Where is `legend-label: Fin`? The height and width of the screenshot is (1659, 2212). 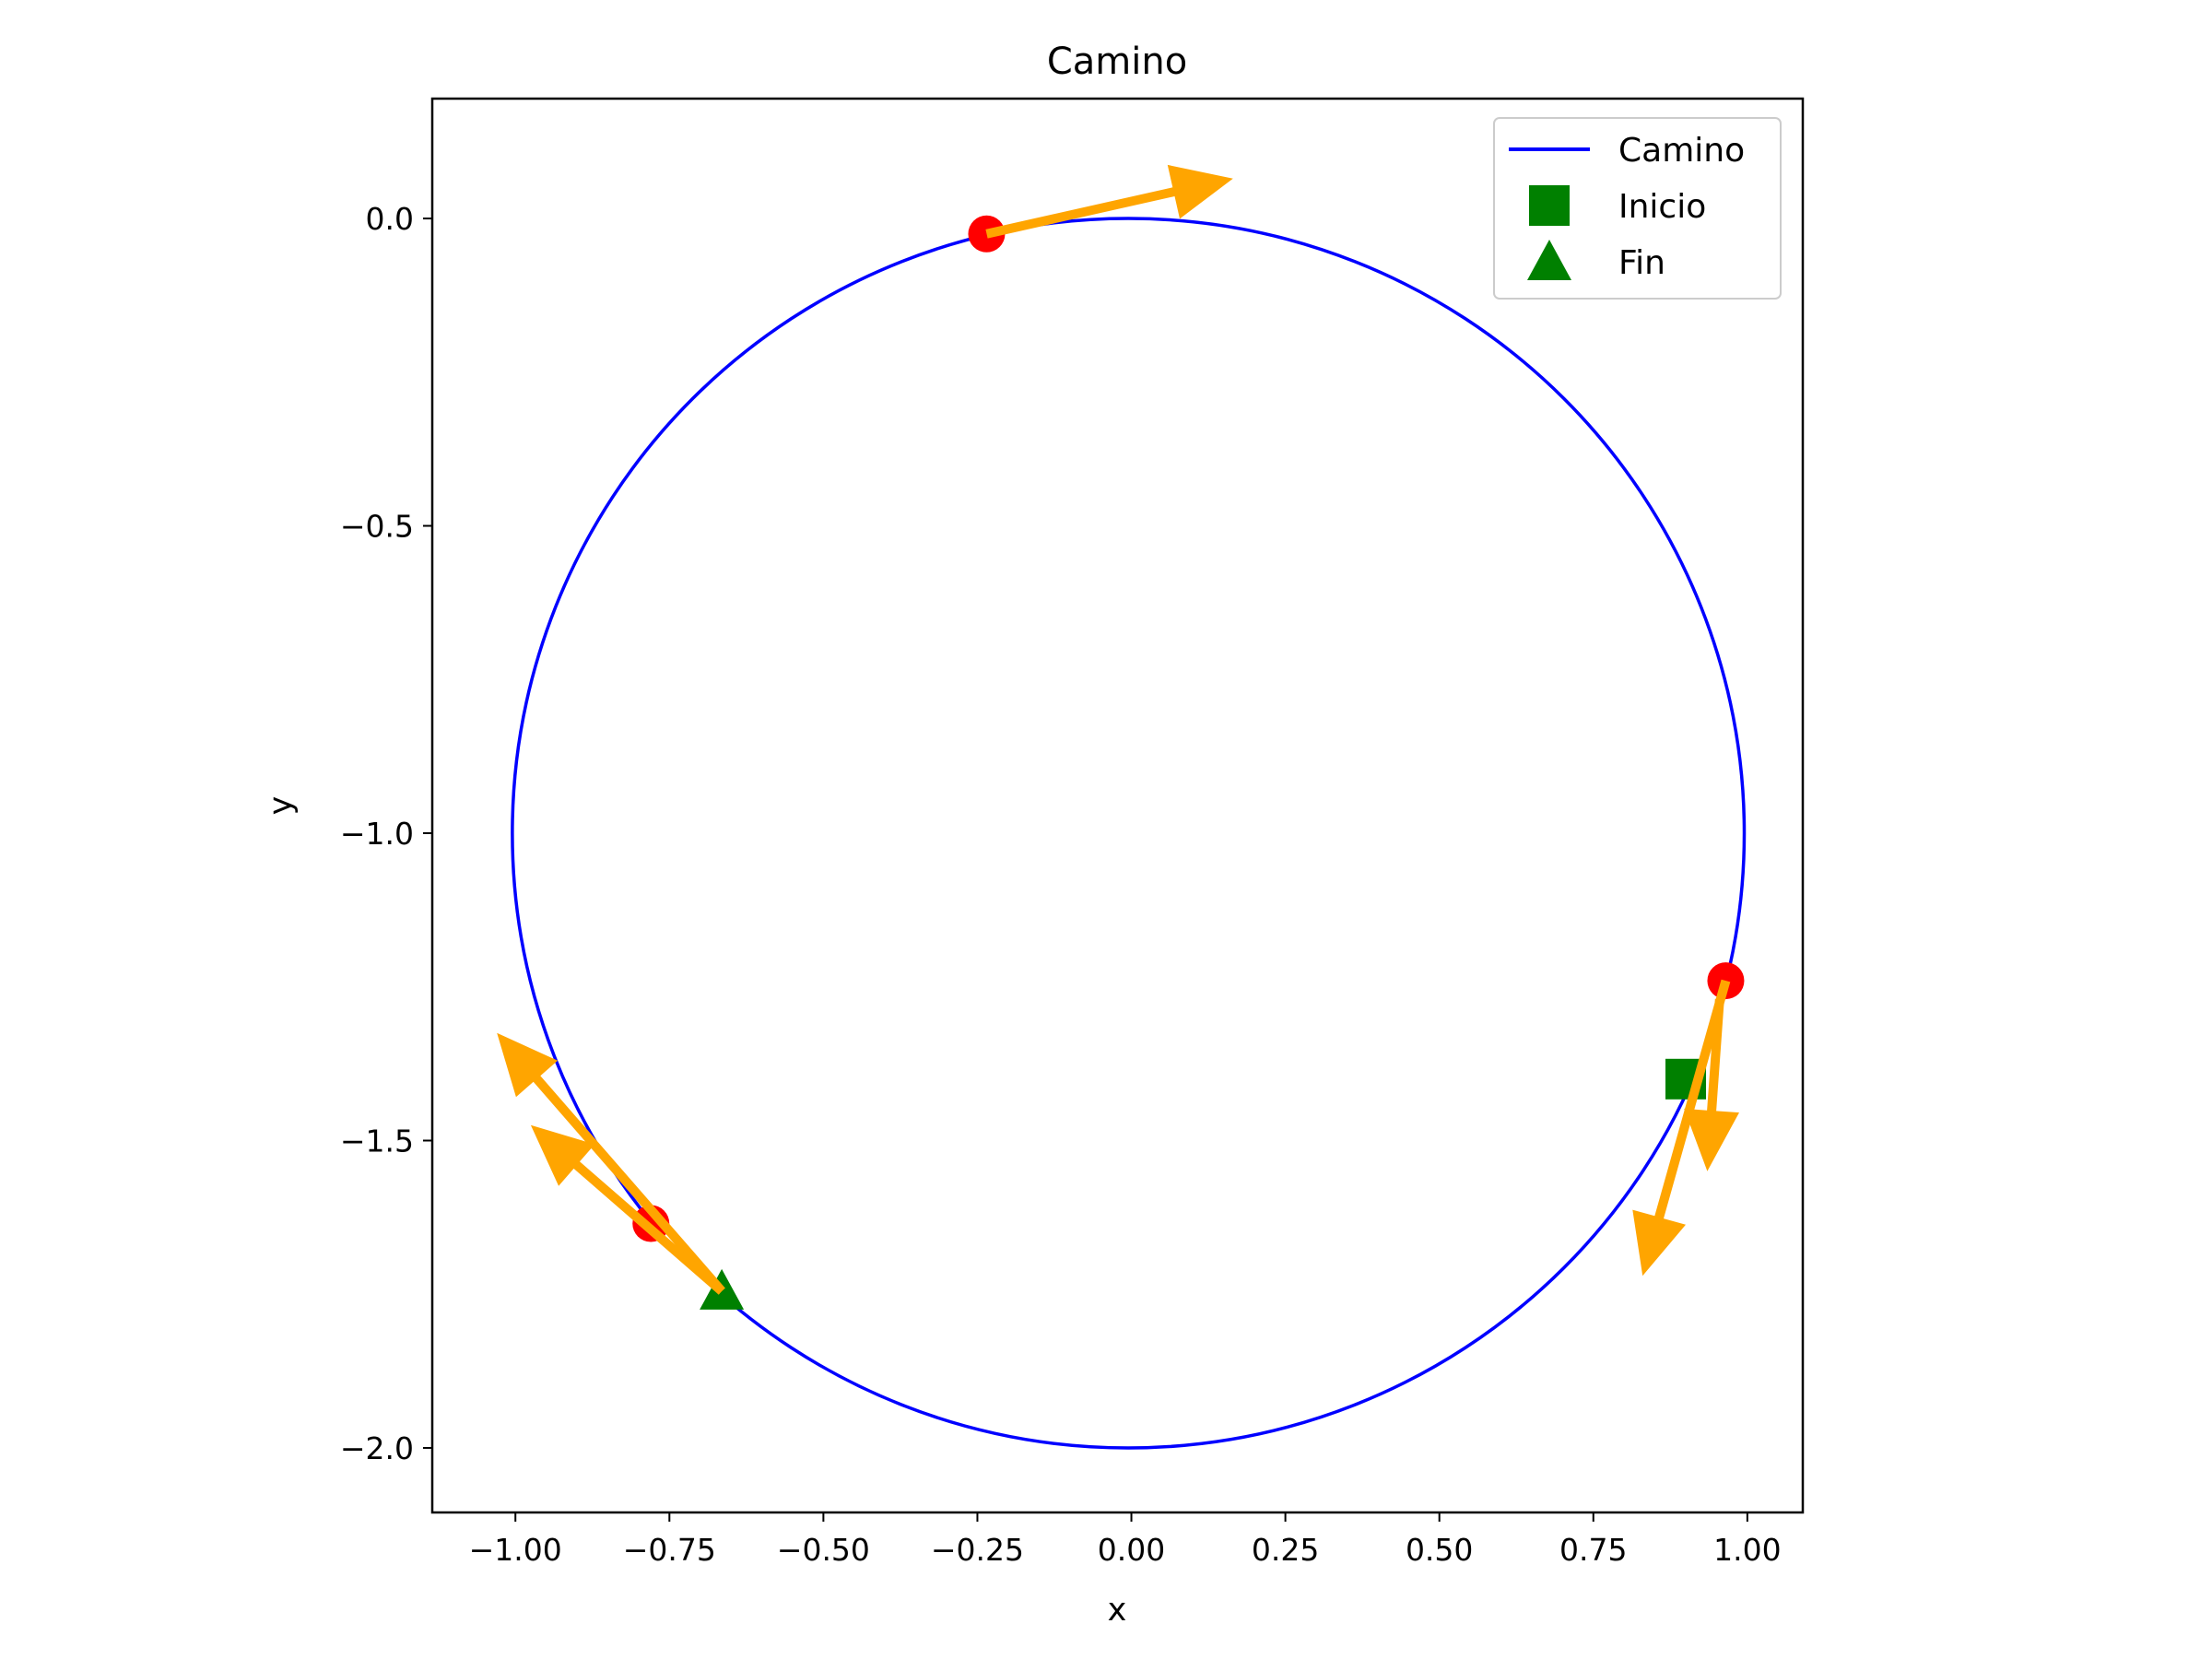
legend-label: Fin is located at coordinates (1641, 263).